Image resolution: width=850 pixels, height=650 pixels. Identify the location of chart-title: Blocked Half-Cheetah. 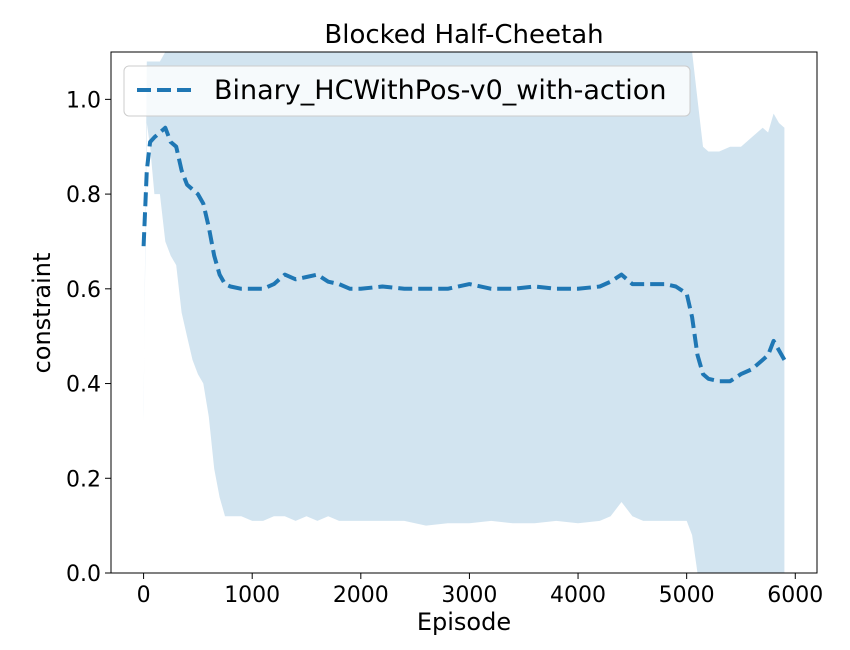
(463, 35).